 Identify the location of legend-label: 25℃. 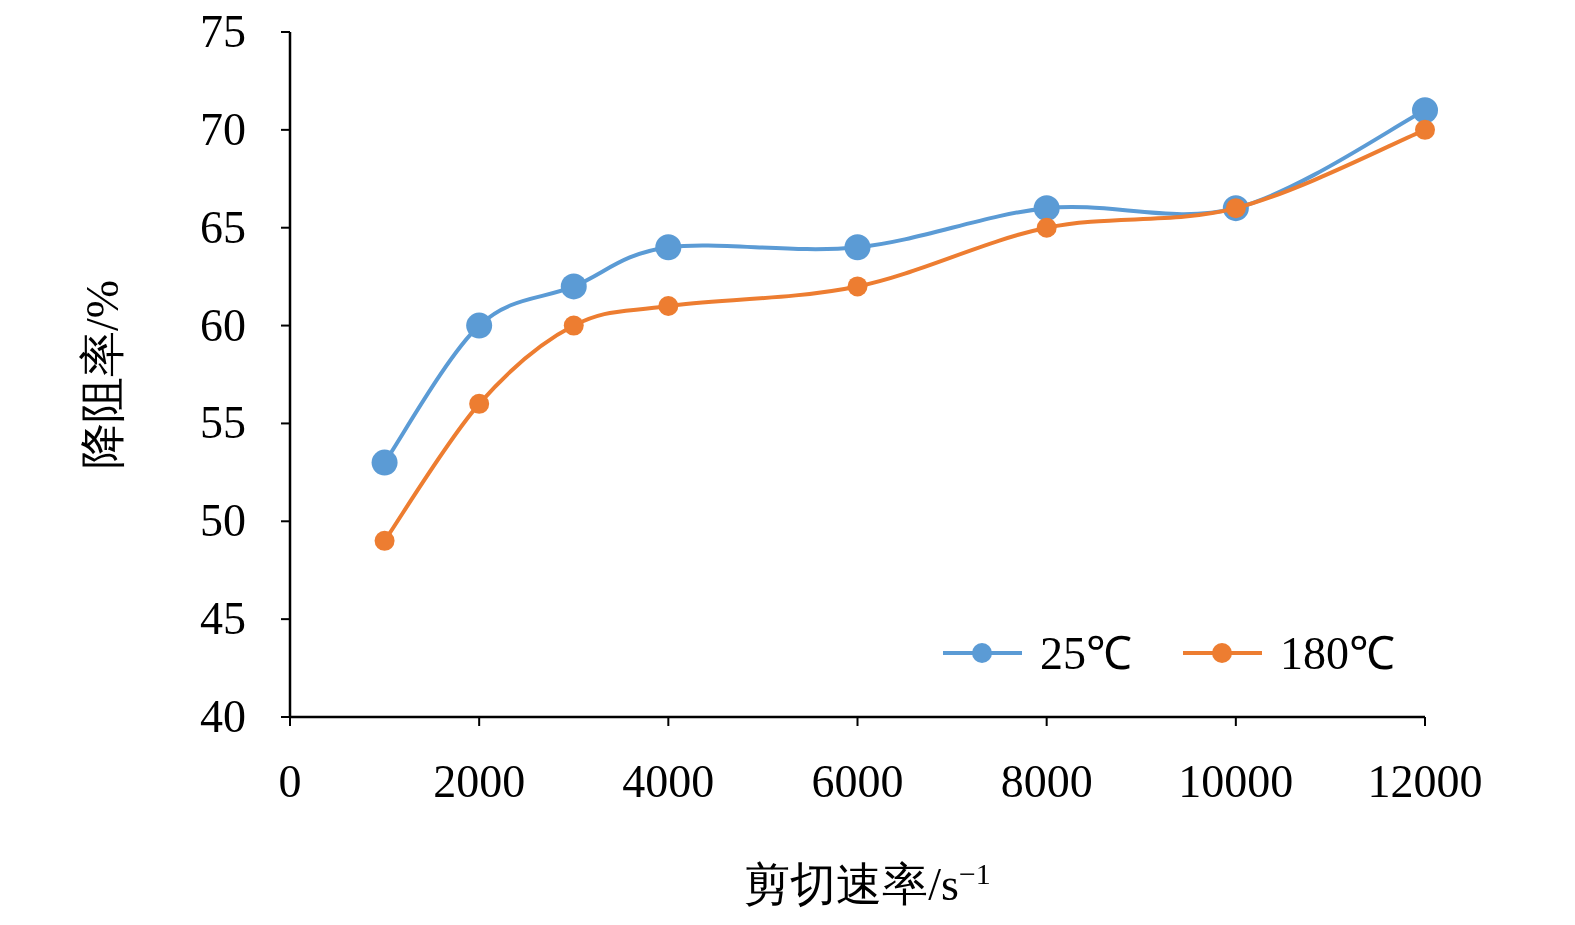
(1086, 653).